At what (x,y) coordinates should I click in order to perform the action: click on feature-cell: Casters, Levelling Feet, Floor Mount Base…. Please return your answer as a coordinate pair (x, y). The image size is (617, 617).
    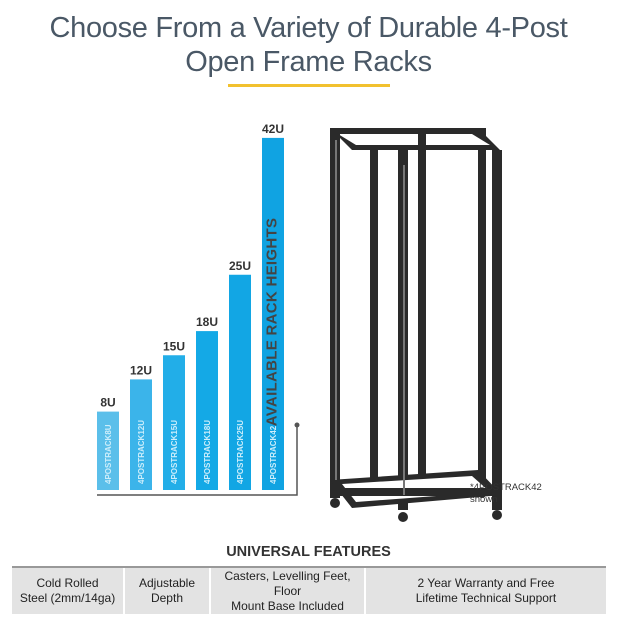
    Looking at the image, I should click on (288, 591).